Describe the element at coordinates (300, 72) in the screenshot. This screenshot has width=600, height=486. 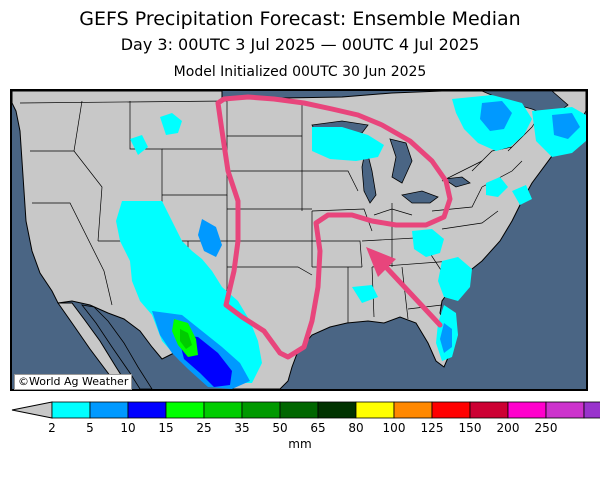
I see `model-init-time: Model Initialized 00UTC 30 Jun 2025` at that location.